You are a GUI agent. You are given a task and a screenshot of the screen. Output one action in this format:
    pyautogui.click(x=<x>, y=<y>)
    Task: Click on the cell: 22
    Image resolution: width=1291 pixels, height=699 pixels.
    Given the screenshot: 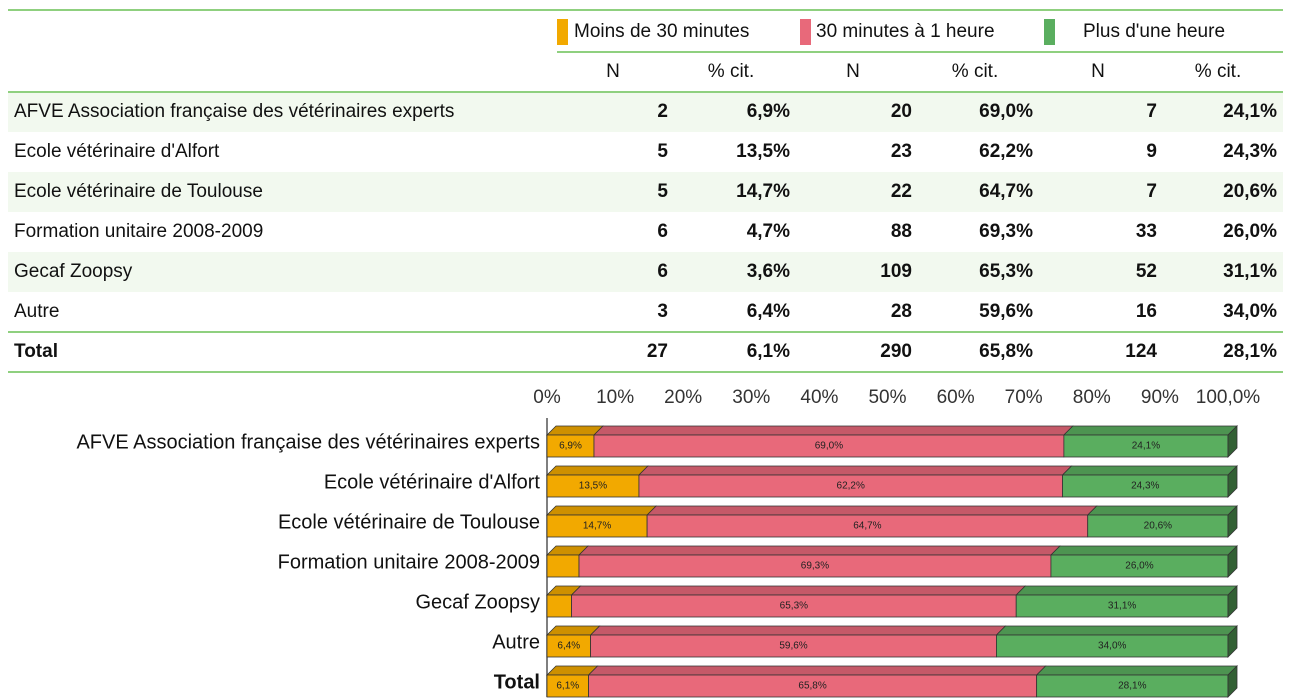 What is the action you would take?
    pyautogui.click(x=901, y=191)
    